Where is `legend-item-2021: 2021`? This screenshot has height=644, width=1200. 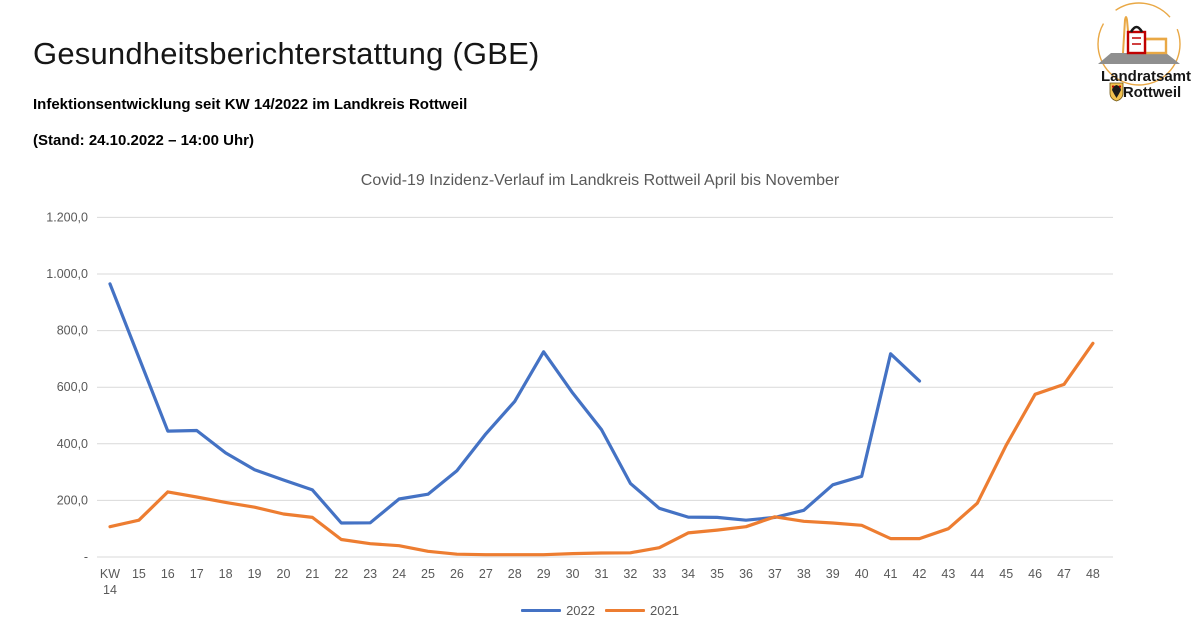 legend-item-2021: 2021 is located at coordinates (642, 610).